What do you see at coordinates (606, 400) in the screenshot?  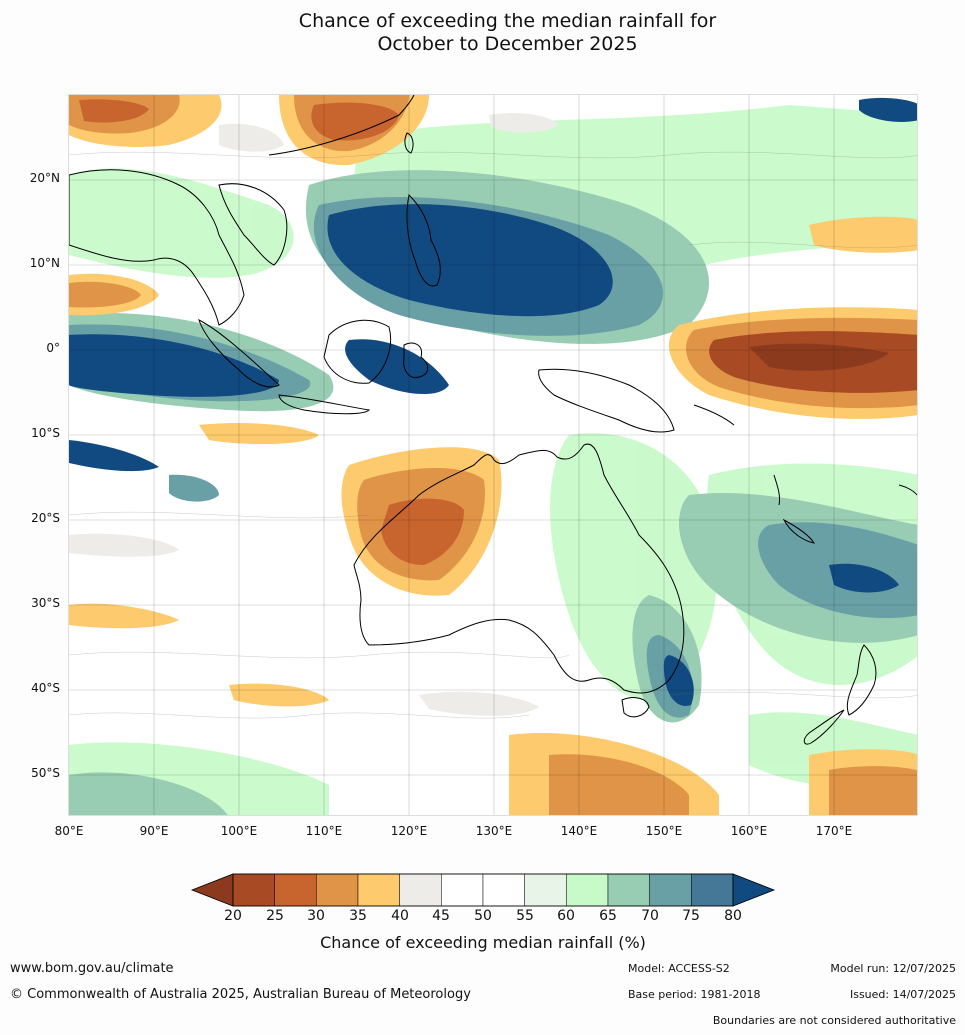 I see `new-guinea-coastline` at bounding box center [606, 400].